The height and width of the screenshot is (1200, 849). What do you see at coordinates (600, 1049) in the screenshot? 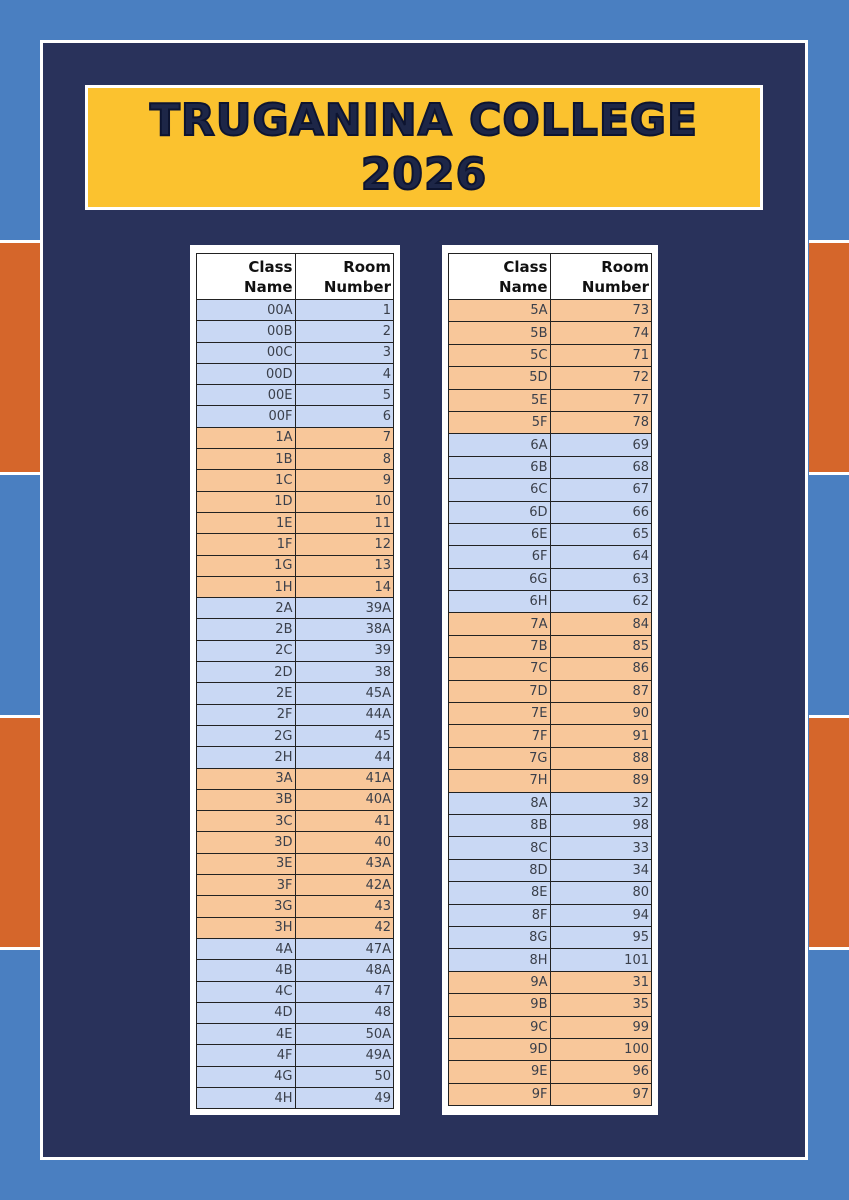
I see `room-number-cell: 100` at bounding box center [600, 1049].